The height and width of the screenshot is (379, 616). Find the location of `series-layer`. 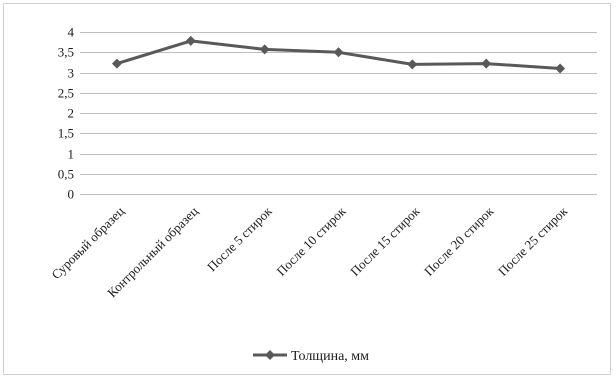

series-layer is located at coordinates (338, 54).